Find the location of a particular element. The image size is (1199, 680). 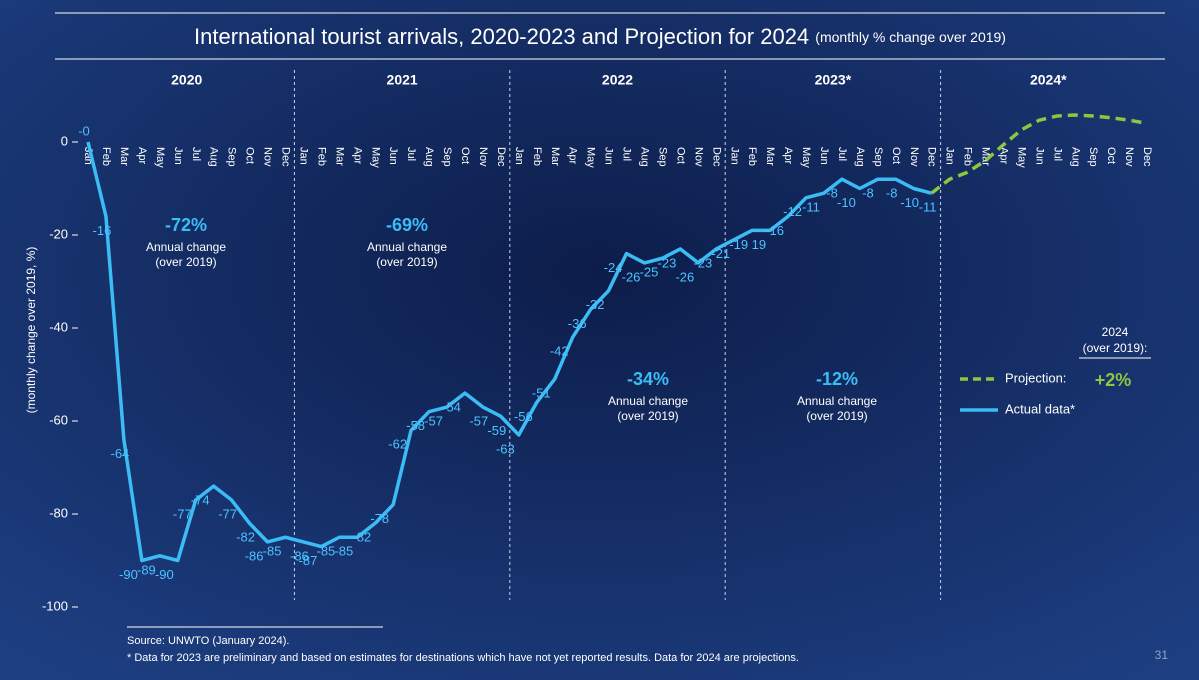

projection-line is located at coordinates (1039, 154).